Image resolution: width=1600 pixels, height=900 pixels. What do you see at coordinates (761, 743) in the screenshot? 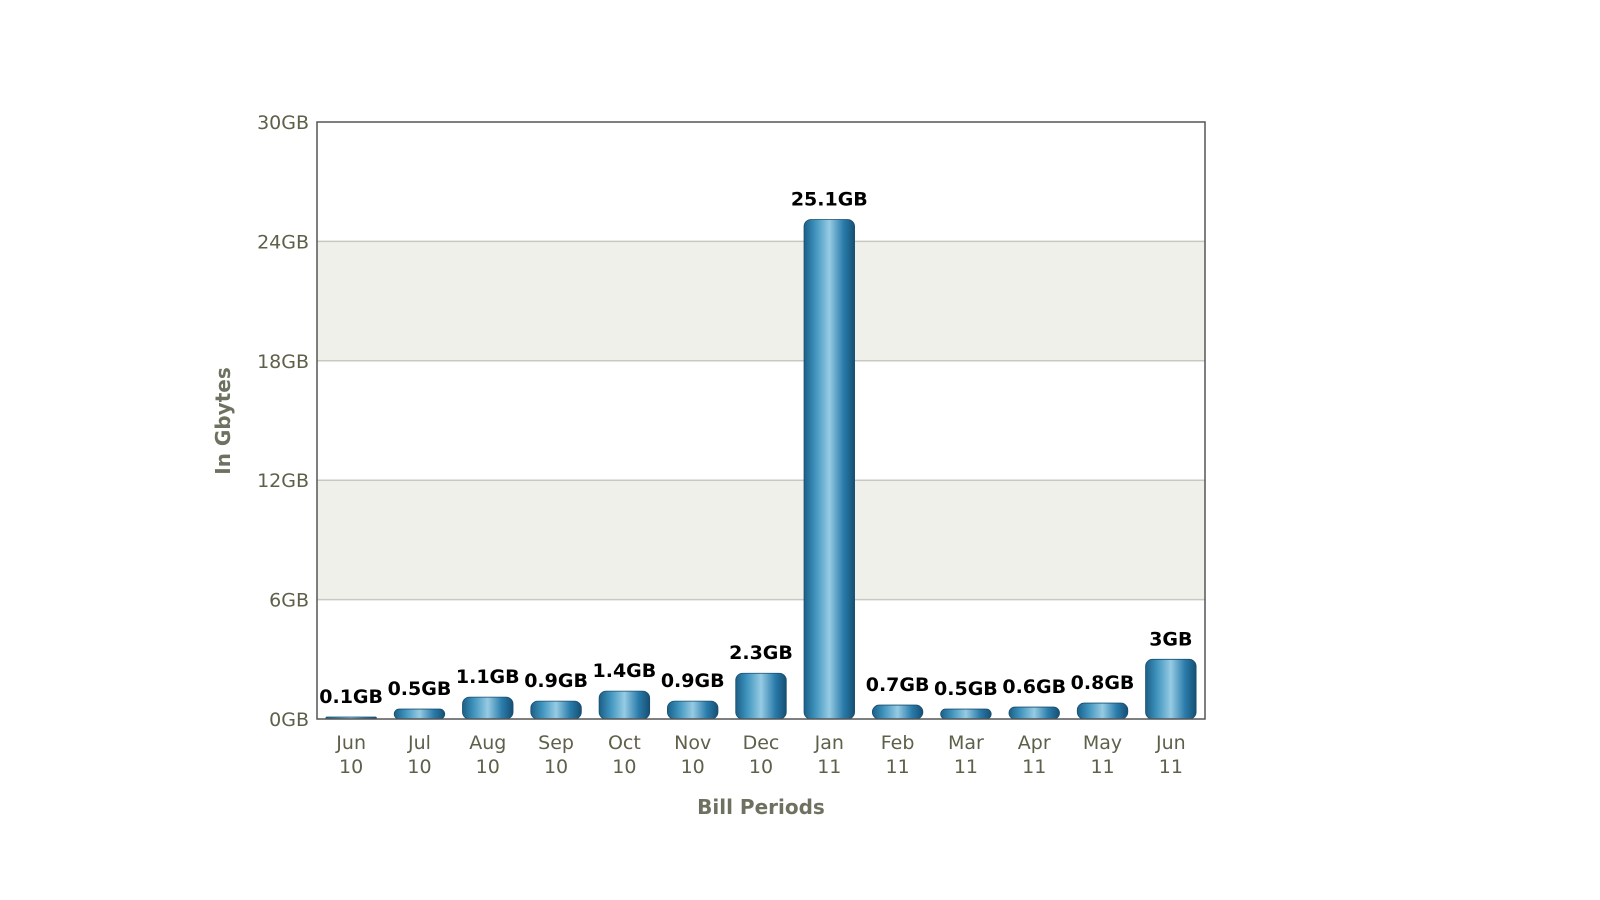
I see `x-tick-label-month: Dec` at bounding box center [761, 743].